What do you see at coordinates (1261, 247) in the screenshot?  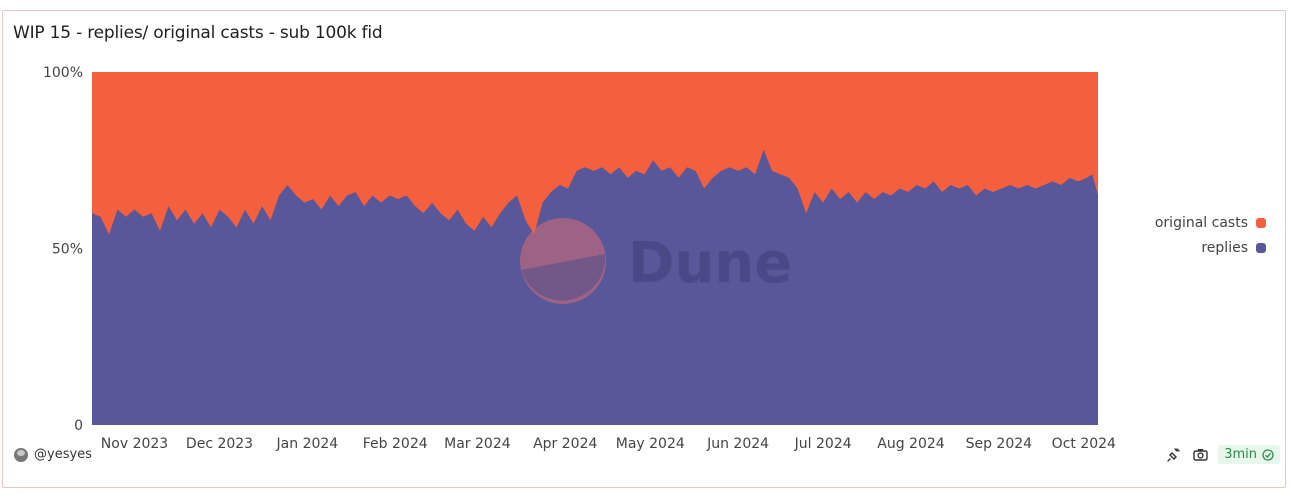 I see `legend-swatch-replies` at bounding box center [1261, 247].